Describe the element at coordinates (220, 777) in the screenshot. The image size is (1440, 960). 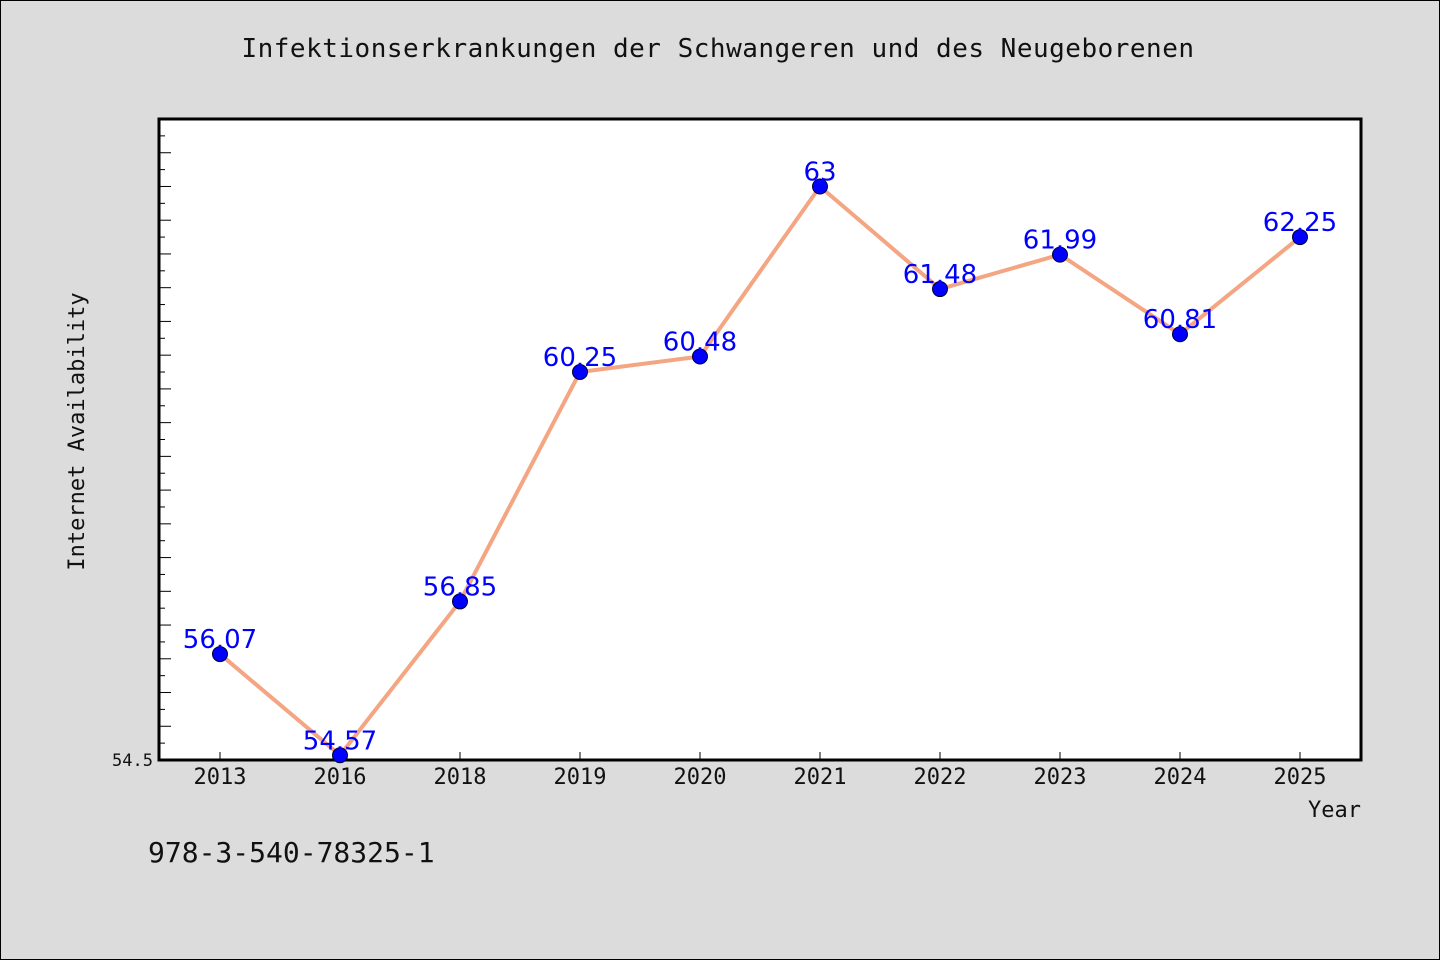
I see `x-tick-label: 2013` at that location.